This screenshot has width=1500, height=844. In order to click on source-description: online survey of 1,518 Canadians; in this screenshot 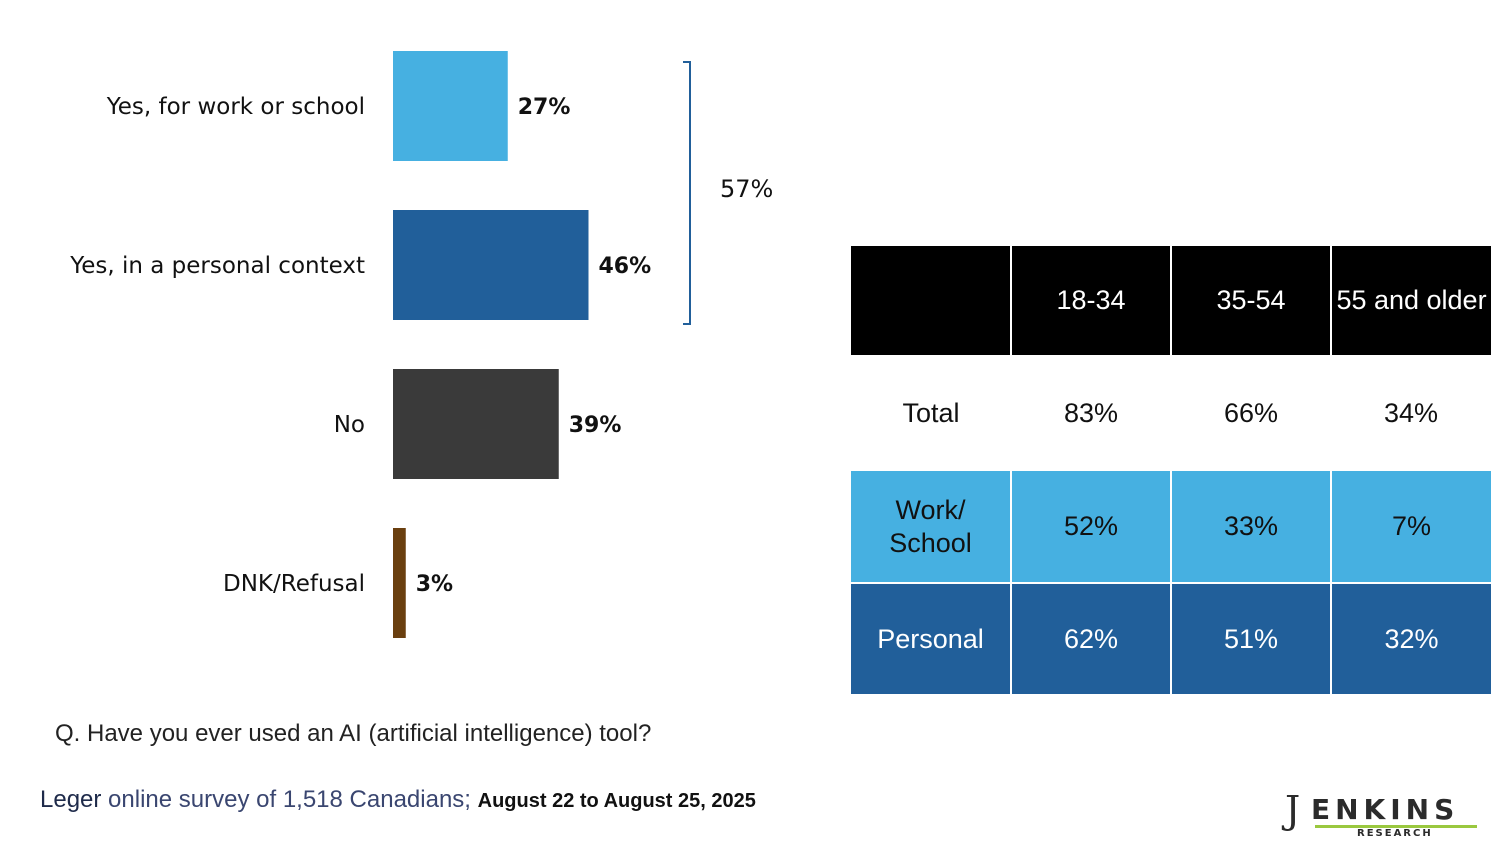, I will do `click(289, 799)`.